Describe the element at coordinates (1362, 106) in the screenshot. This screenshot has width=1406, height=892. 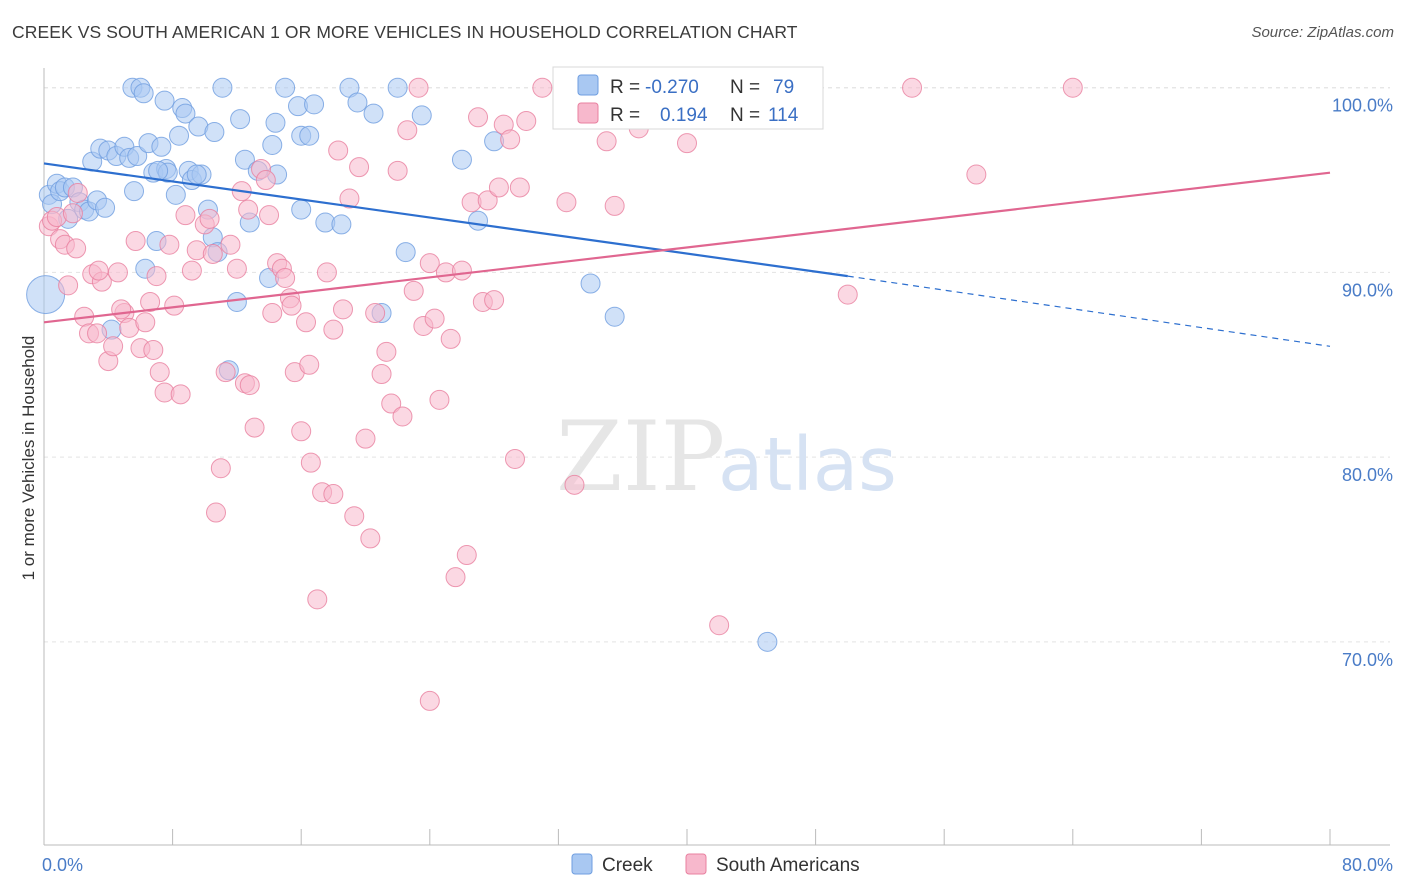
I see `y-tick-label: 100.0%` at that location.